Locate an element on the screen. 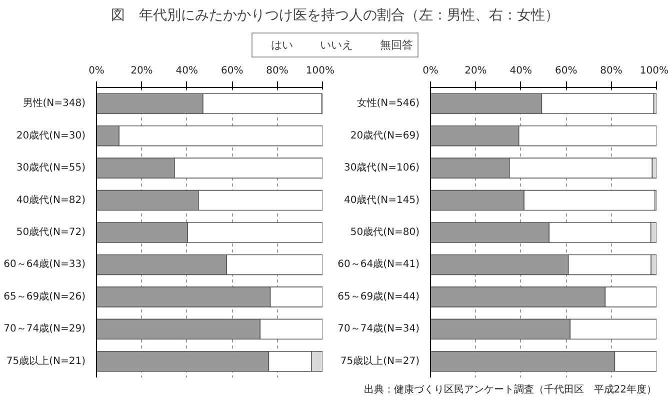 This screenshot has width=669, height=406. y-tick-label: 65～69歳(N=26) is located at coordinates (45, 296).